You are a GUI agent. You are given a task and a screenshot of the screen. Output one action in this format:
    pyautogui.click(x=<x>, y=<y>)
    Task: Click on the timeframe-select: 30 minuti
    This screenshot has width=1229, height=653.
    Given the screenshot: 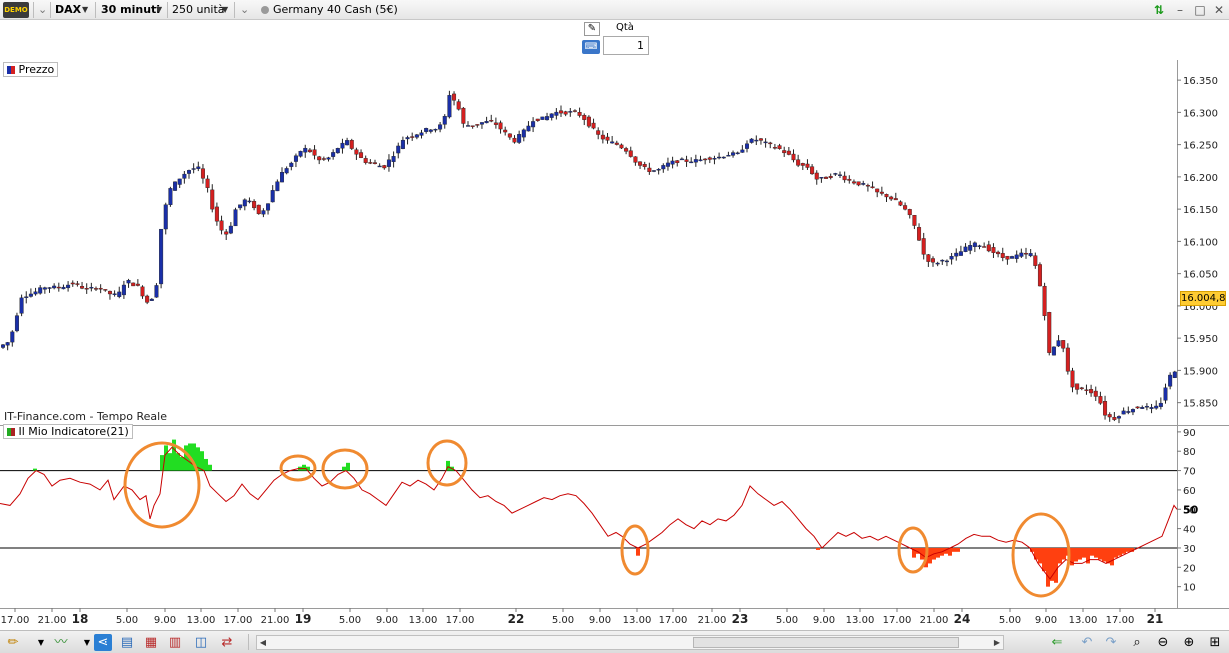 What is the action you would take?
    pyautogui.click(x=131, y=9)
    